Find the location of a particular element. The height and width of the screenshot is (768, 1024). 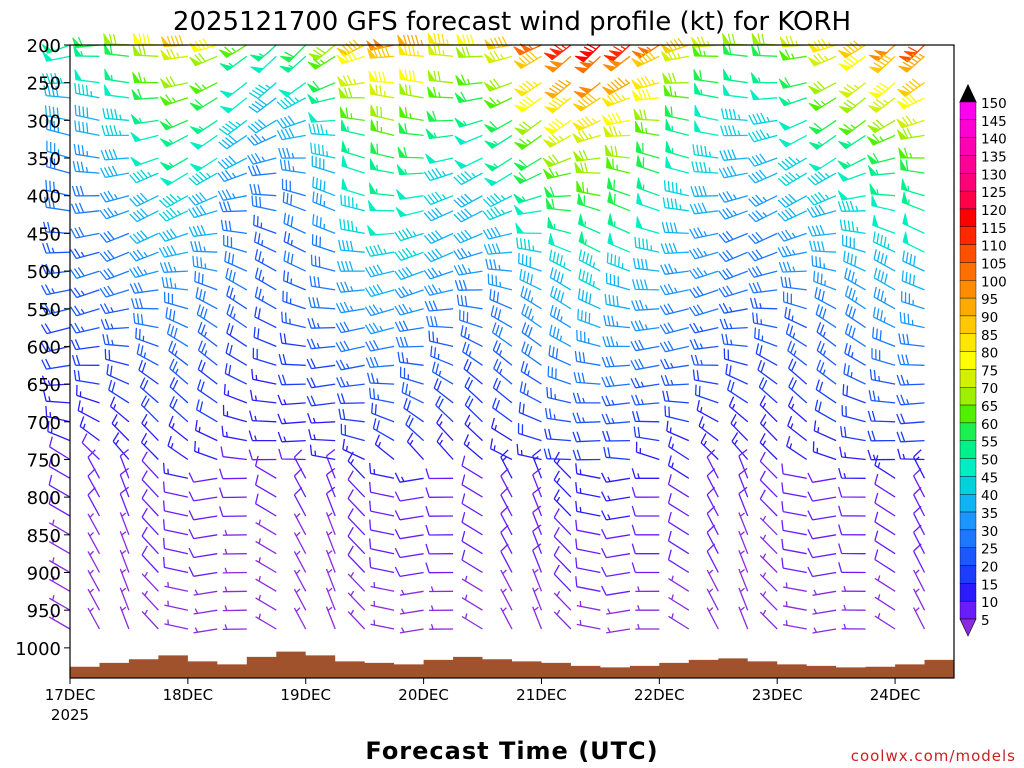

source-watermark: coolwx.com/models is located at coordinates (933, 756).